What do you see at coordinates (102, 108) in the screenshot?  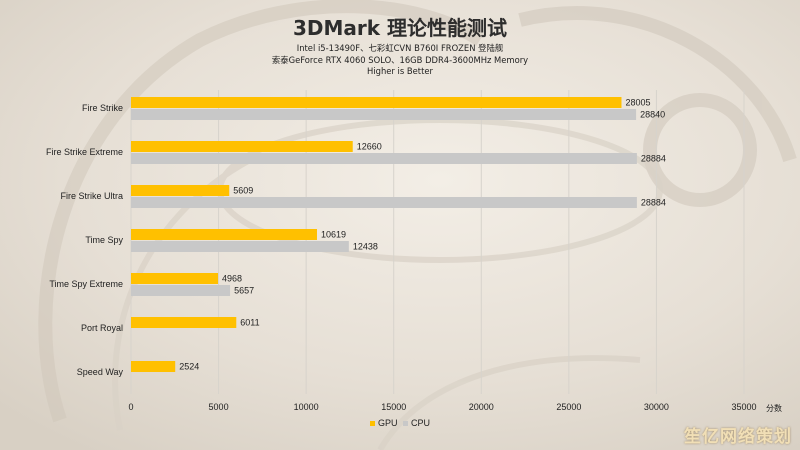 I see `category-label: Fire Strike` at bounding box center [102, 108].